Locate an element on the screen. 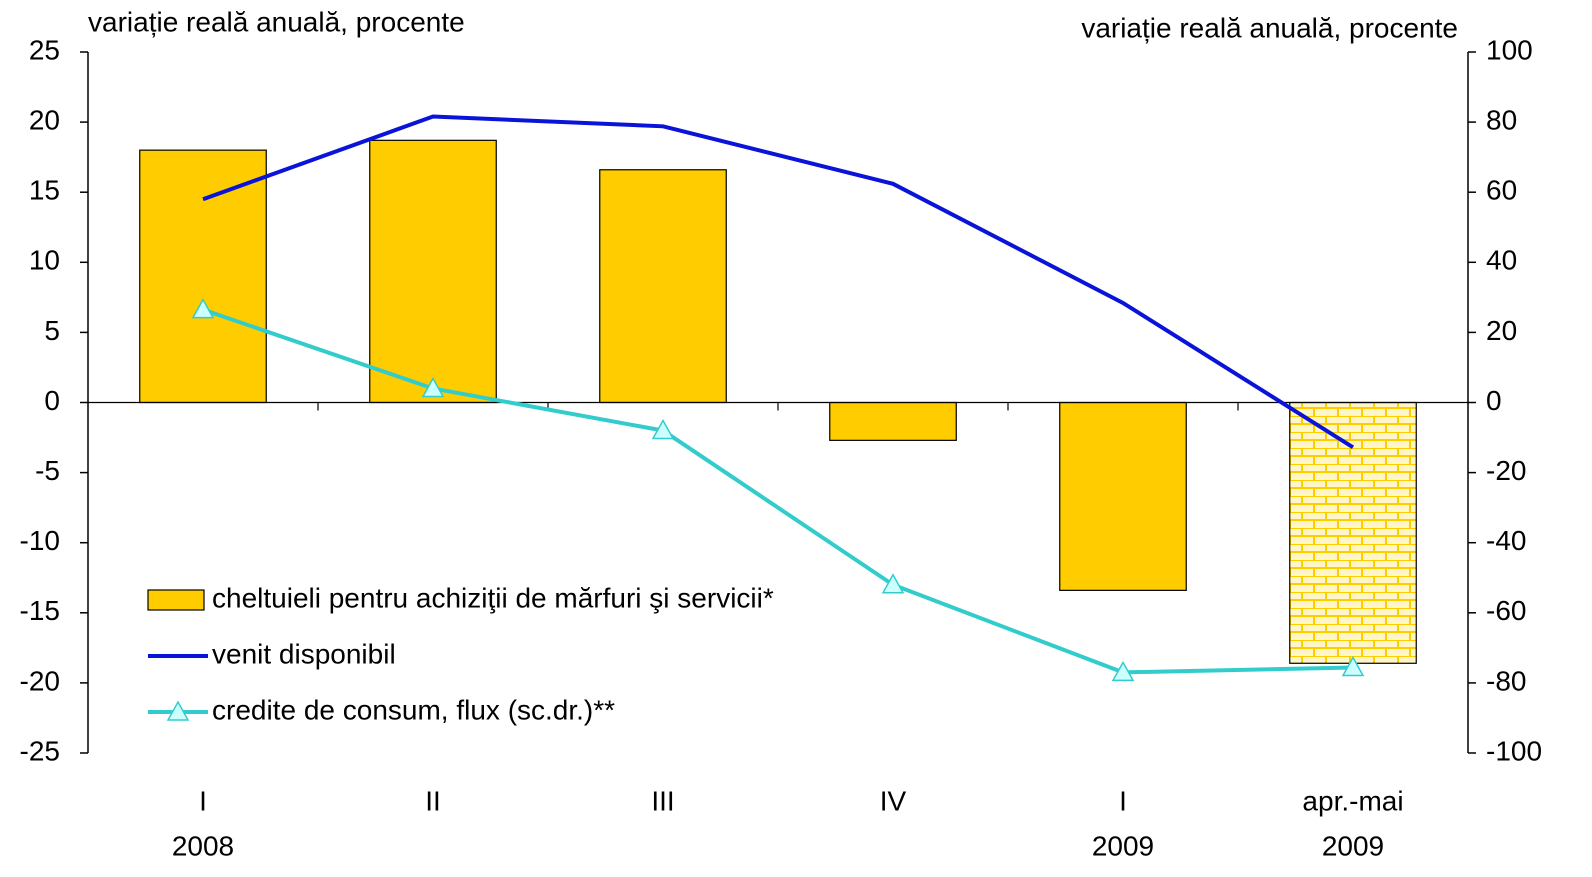  y2-tick-label: 0 is located at coordinates (1494, 400).